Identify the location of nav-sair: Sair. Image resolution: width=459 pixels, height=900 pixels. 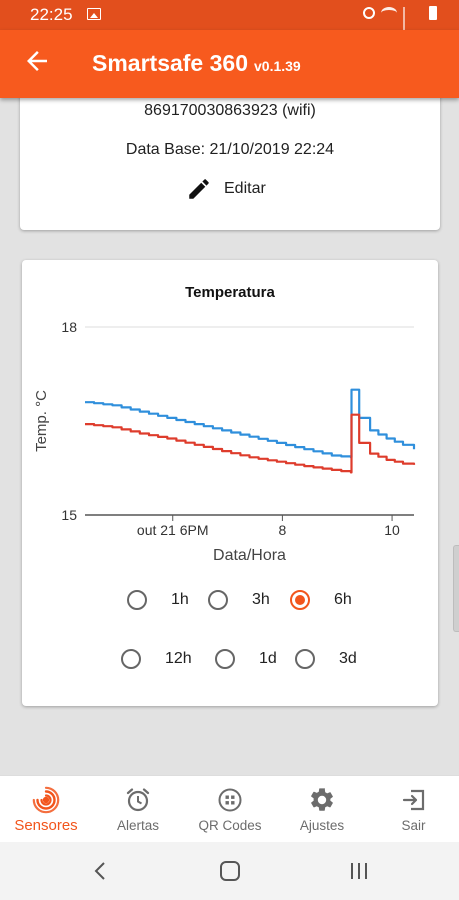
(413, 809).